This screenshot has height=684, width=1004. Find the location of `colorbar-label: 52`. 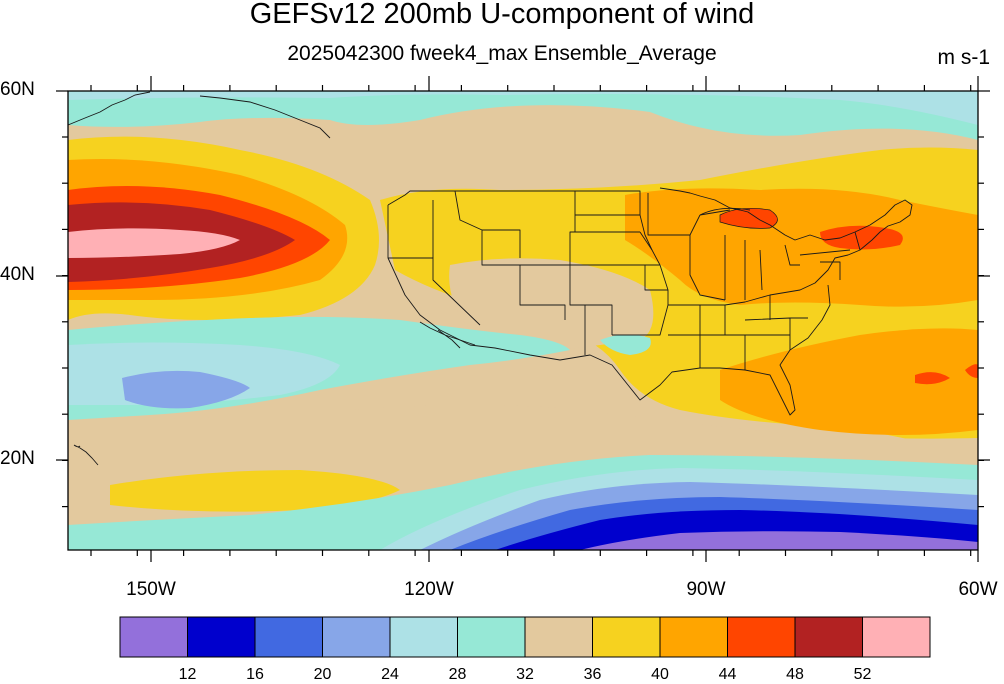

colorbar-label: 52 is located at coordinates (862, 674).